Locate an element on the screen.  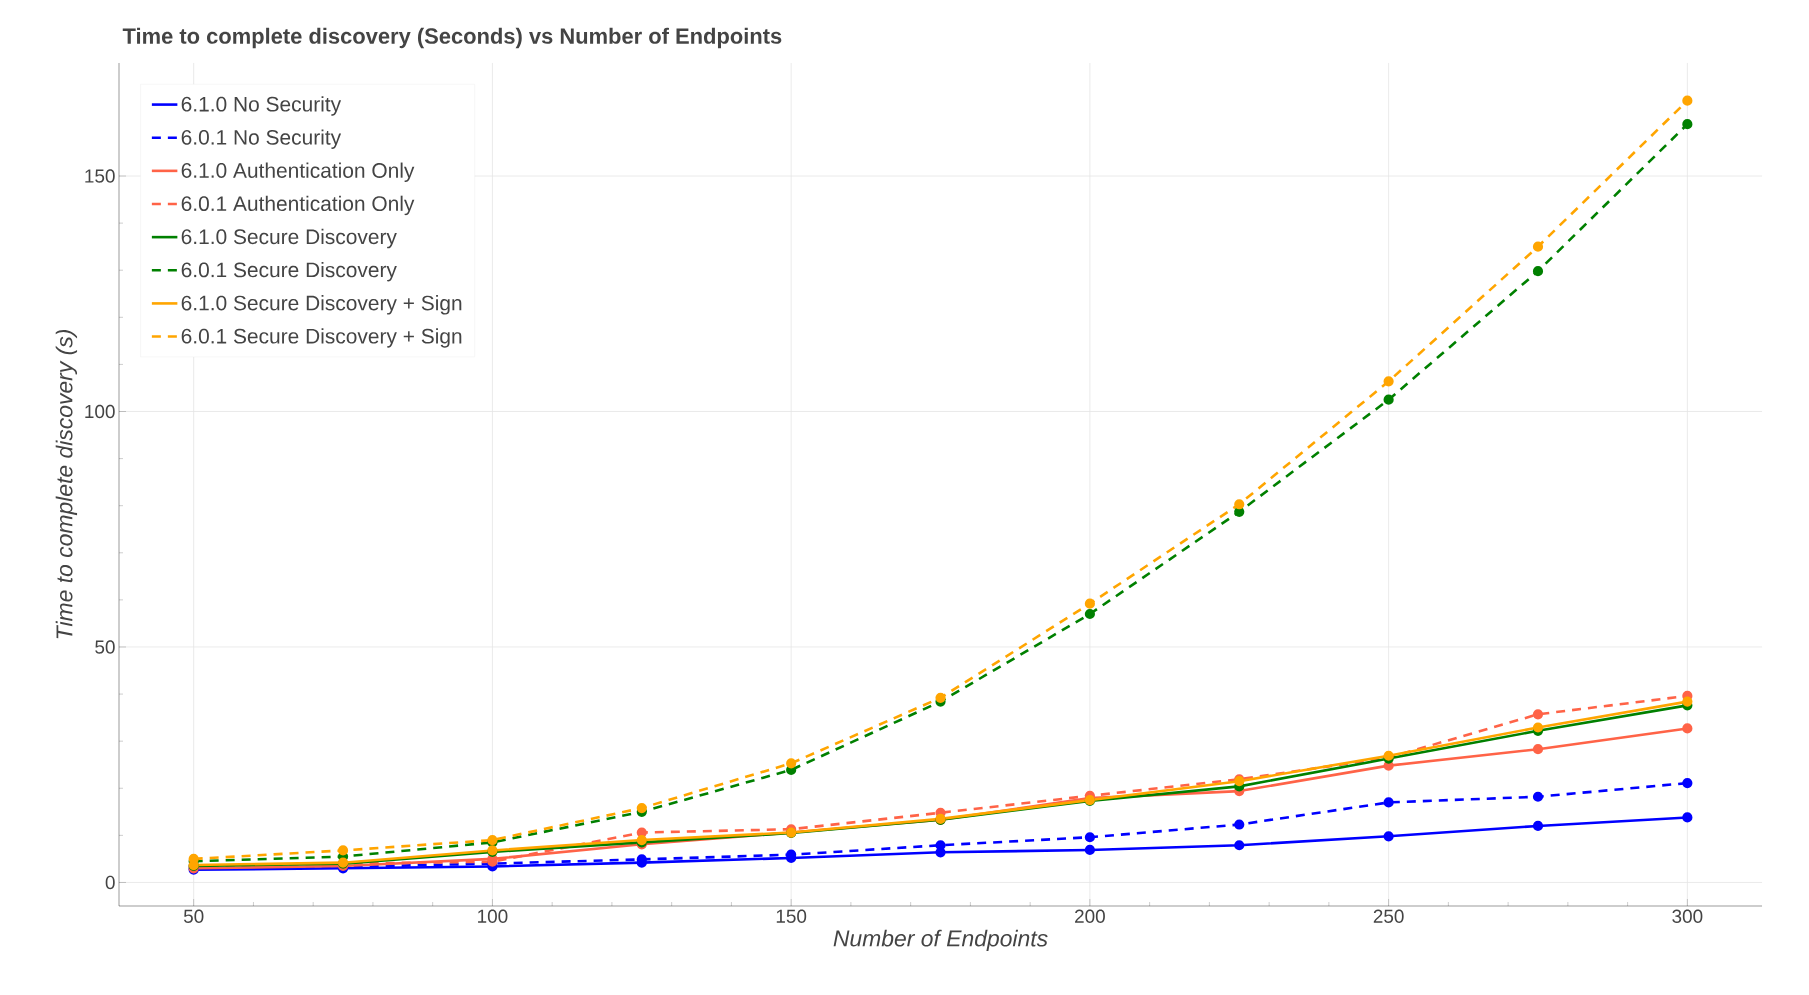
legend-label: 6.1.0 Authentication Only is located at coordinates (298, 172).